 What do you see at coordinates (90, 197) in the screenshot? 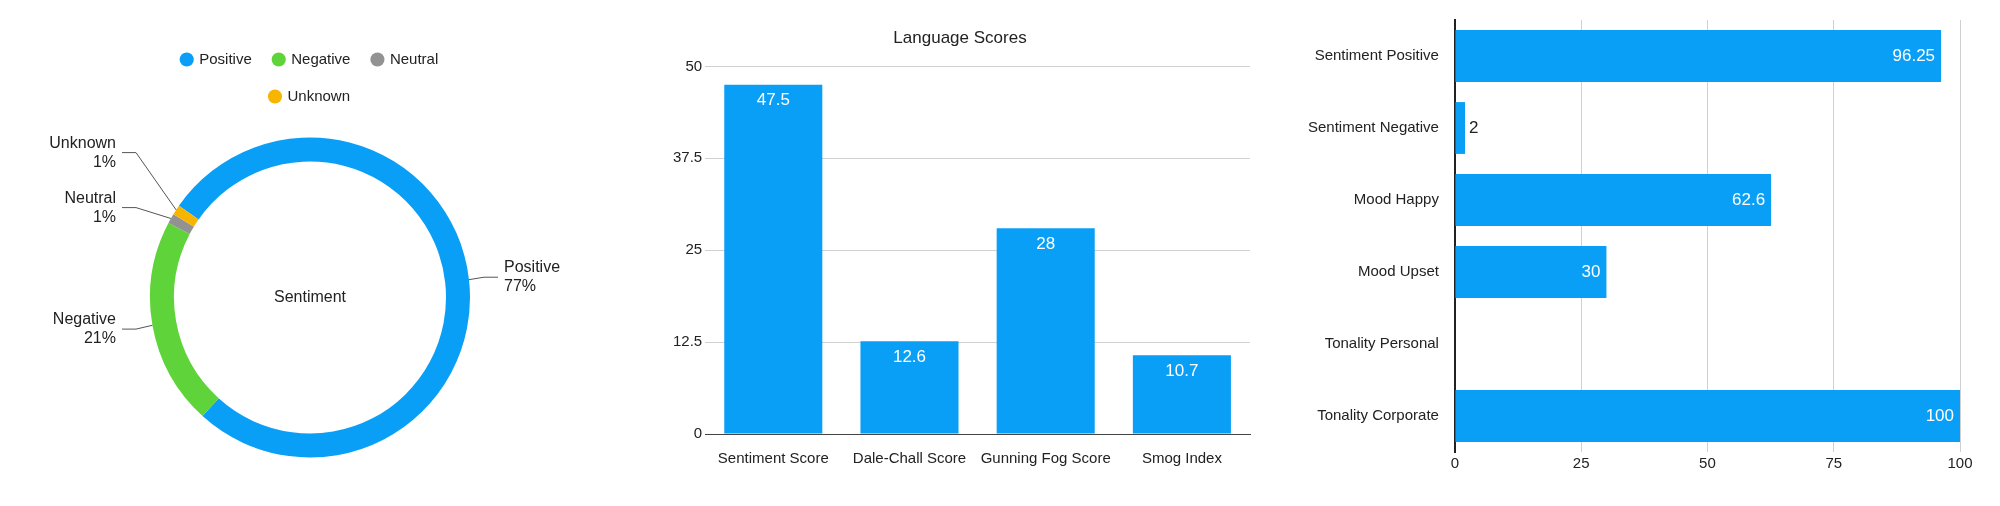
I see `slice-label: Neutral` at bounding box center [90, 197].